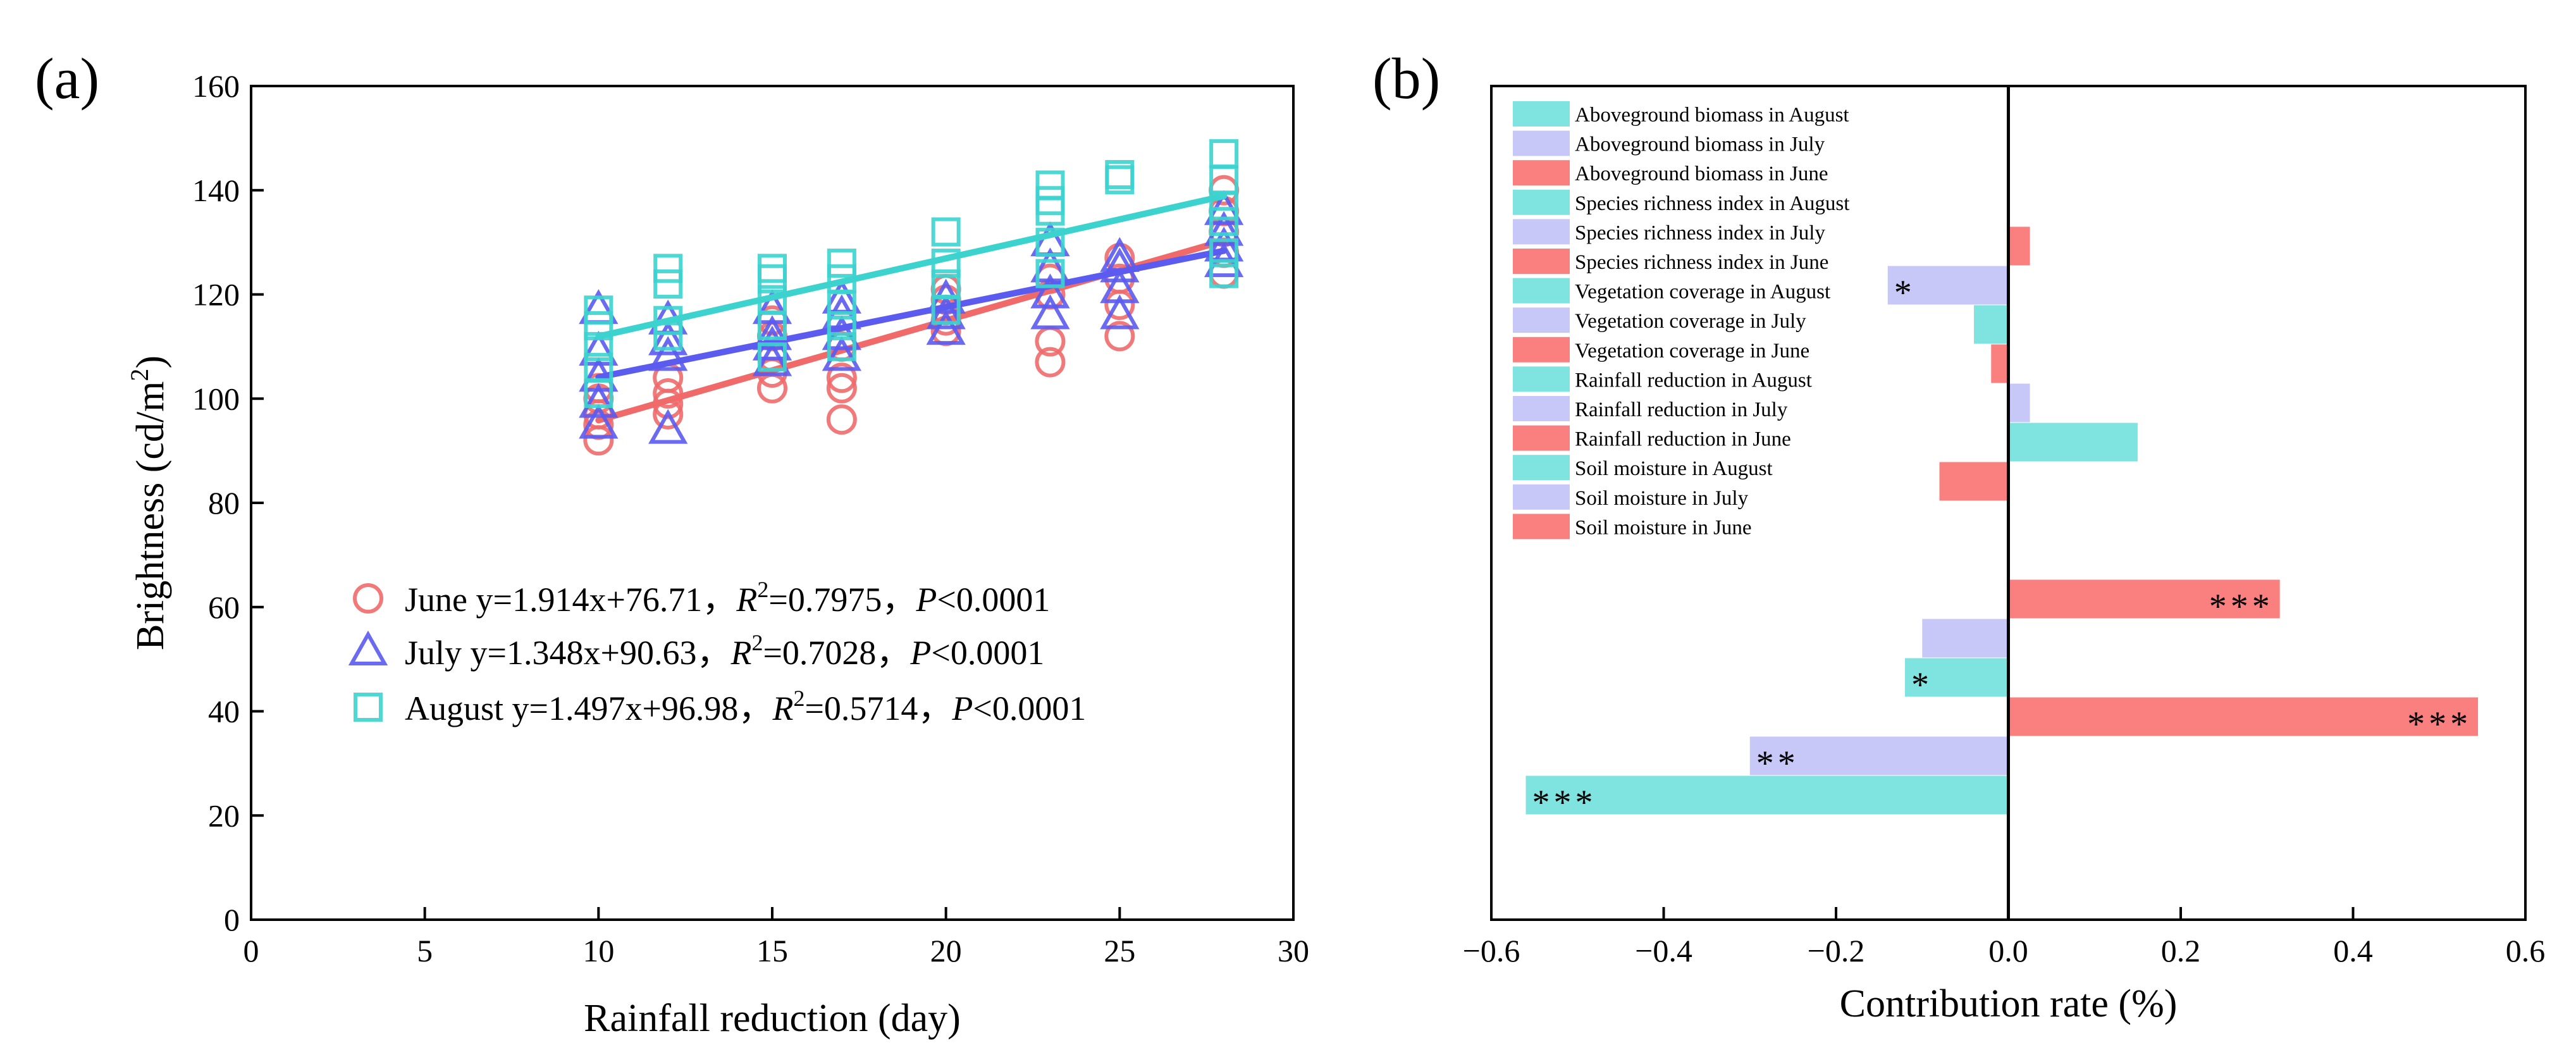  Describe the element at coordinates (946, 950) in the screenshot. I see `x-tick-label: 20` at that location.